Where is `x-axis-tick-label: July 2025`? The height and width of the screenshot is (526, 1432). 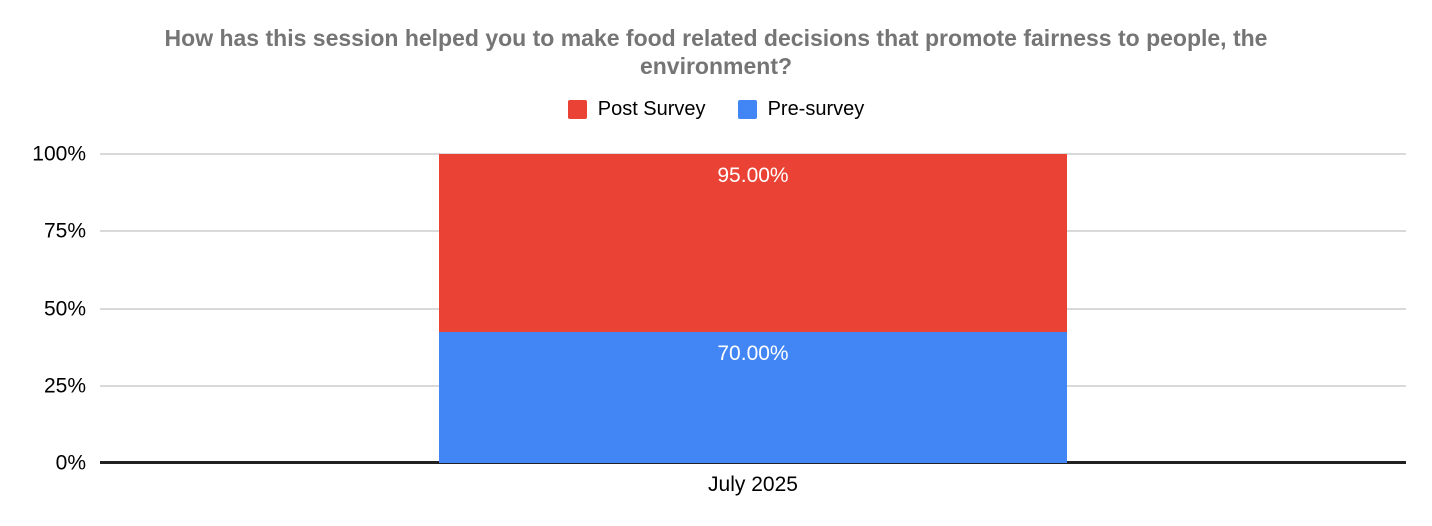
x-axis-tick-label: July 2025 is located at coordinates (753, 484).